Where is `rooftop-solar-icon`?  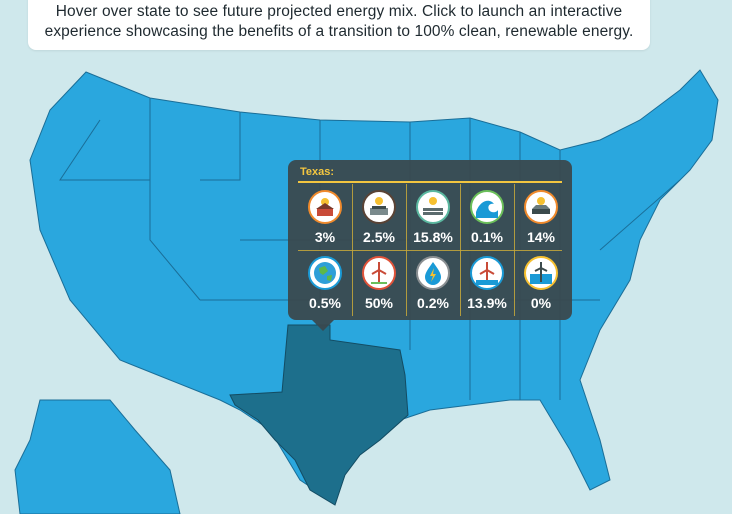 rooftop-solar-icon is located at coordinates (325, 207).